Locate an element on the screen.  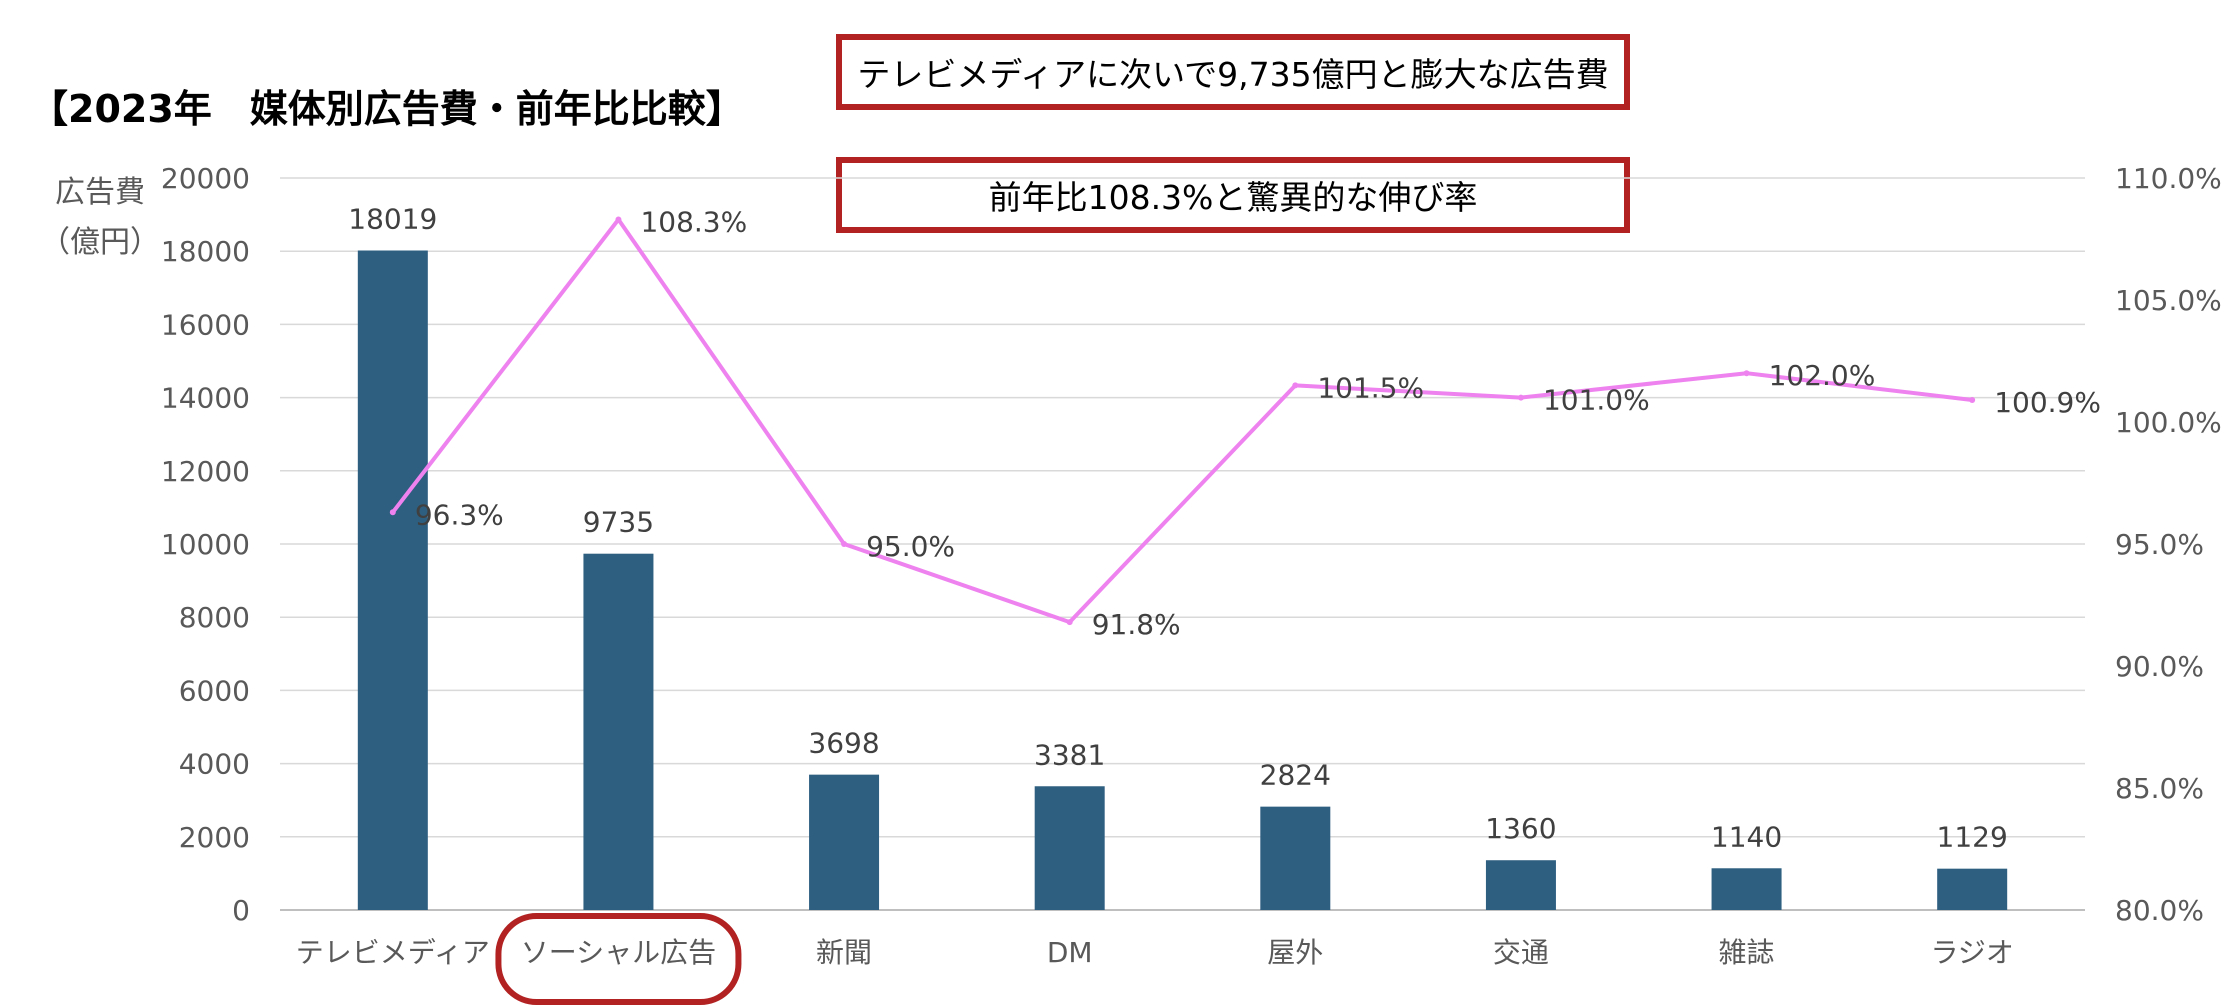
line-data-label: 101.0% is located at coordinates (1596, 400).